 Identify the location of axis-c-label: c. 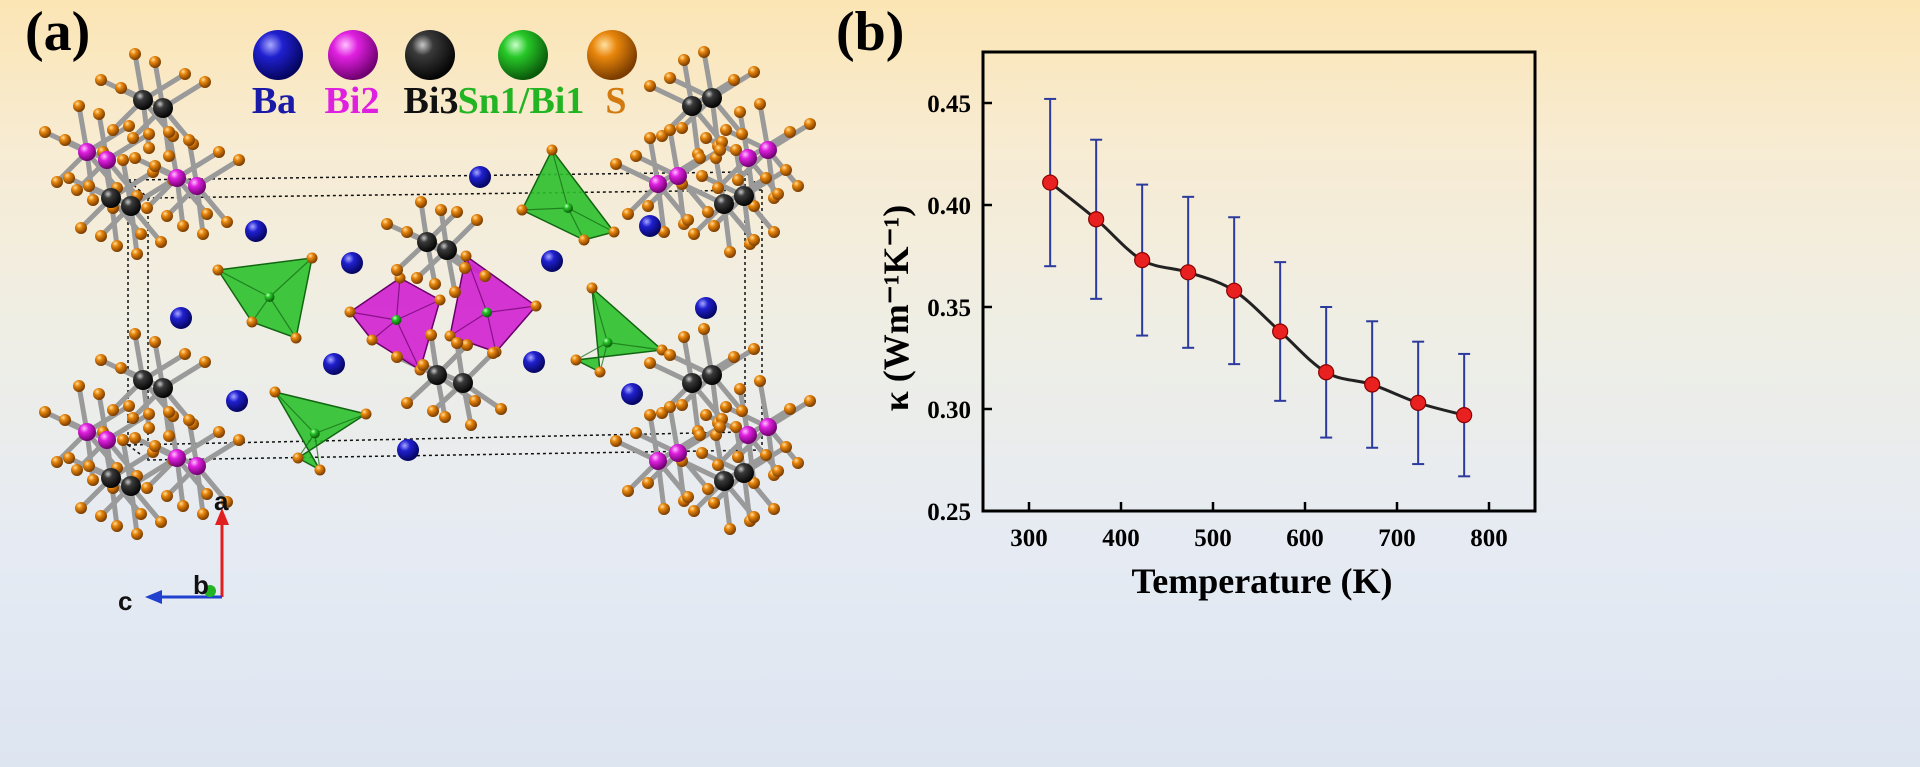
(125, 601).